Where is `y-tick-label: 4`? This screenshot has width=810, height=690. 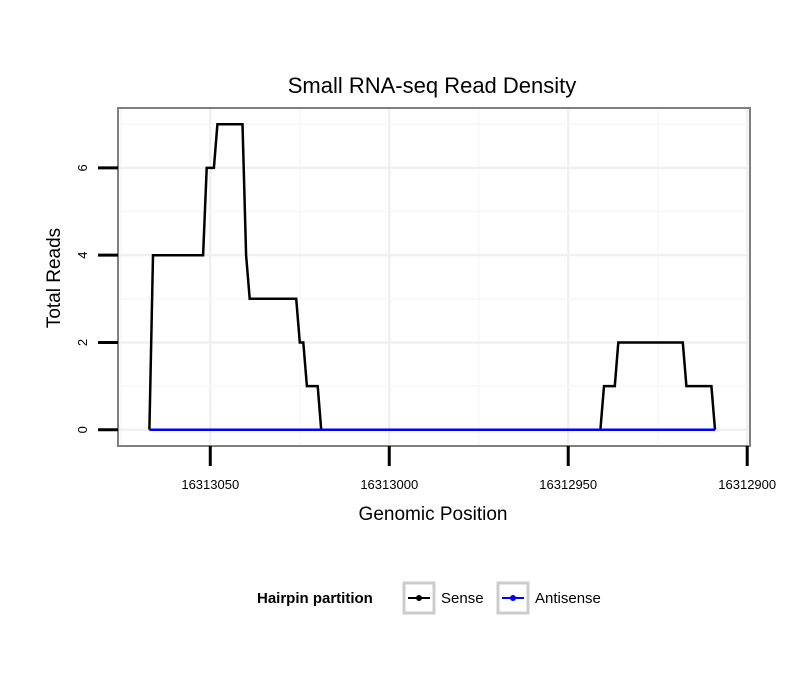
y-tick-label: 4 is located at coordinates (82, 255).